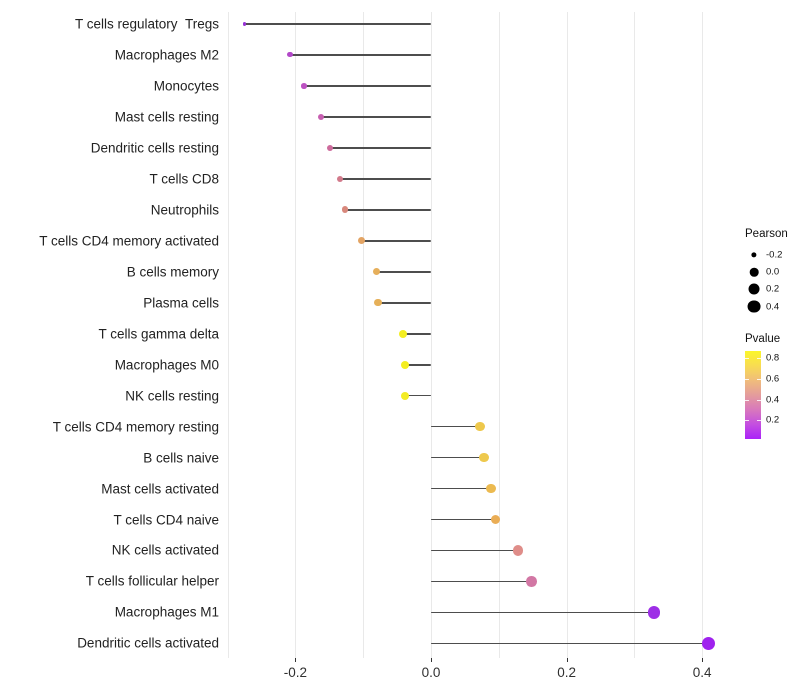 The image size is (800, 700). What do you see at coordinates (146, 24) in the screenshot?
I see `y-axis-label: T cells regulatory Tregs` at bounding box center [146, 24].